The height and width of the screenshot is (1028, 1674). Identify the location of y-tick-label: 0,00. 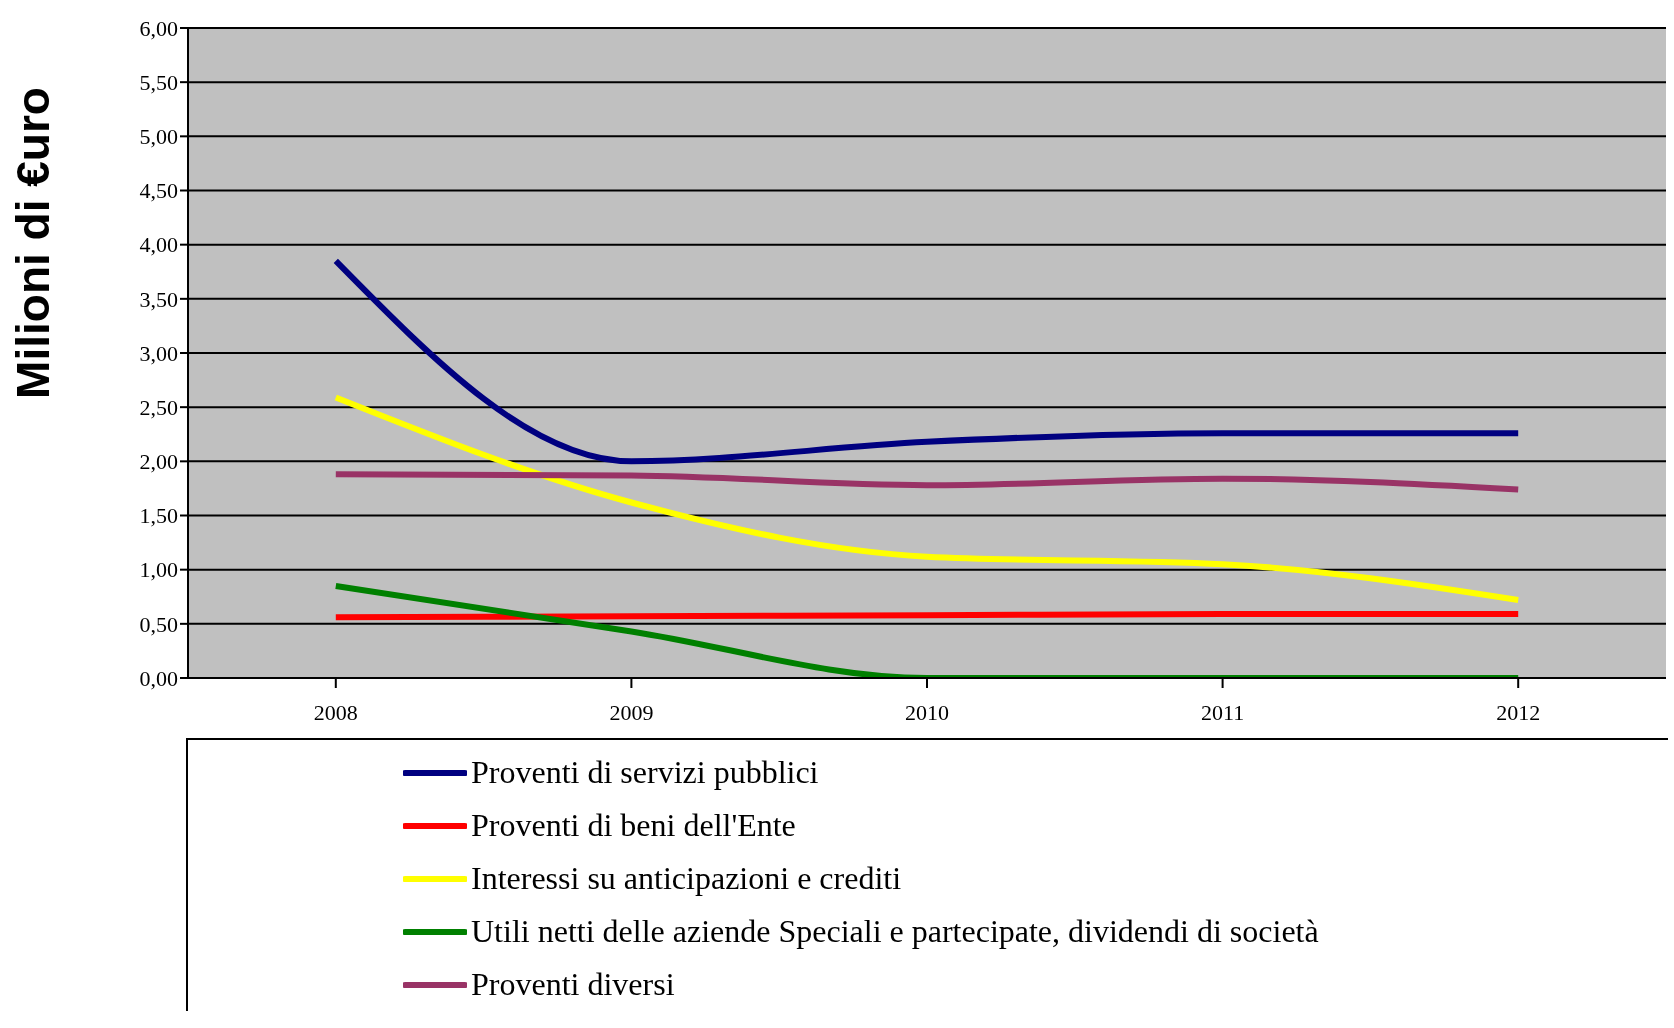
(158, 678).